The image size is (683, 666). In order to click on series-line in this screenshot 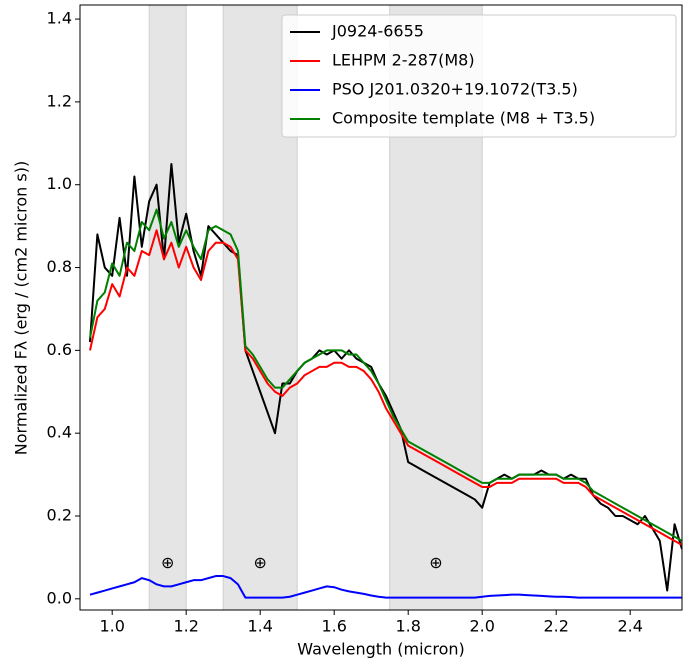, I will do `click(385, 587)`.